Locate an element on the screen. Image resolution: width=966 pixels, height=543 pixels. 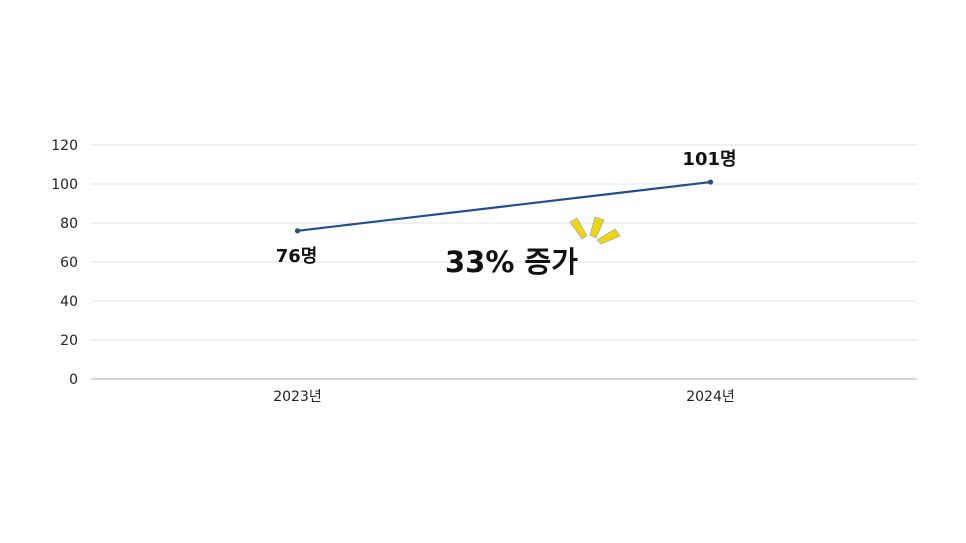
data-labels: 76명 101명 is located at coordinates (506, 208).